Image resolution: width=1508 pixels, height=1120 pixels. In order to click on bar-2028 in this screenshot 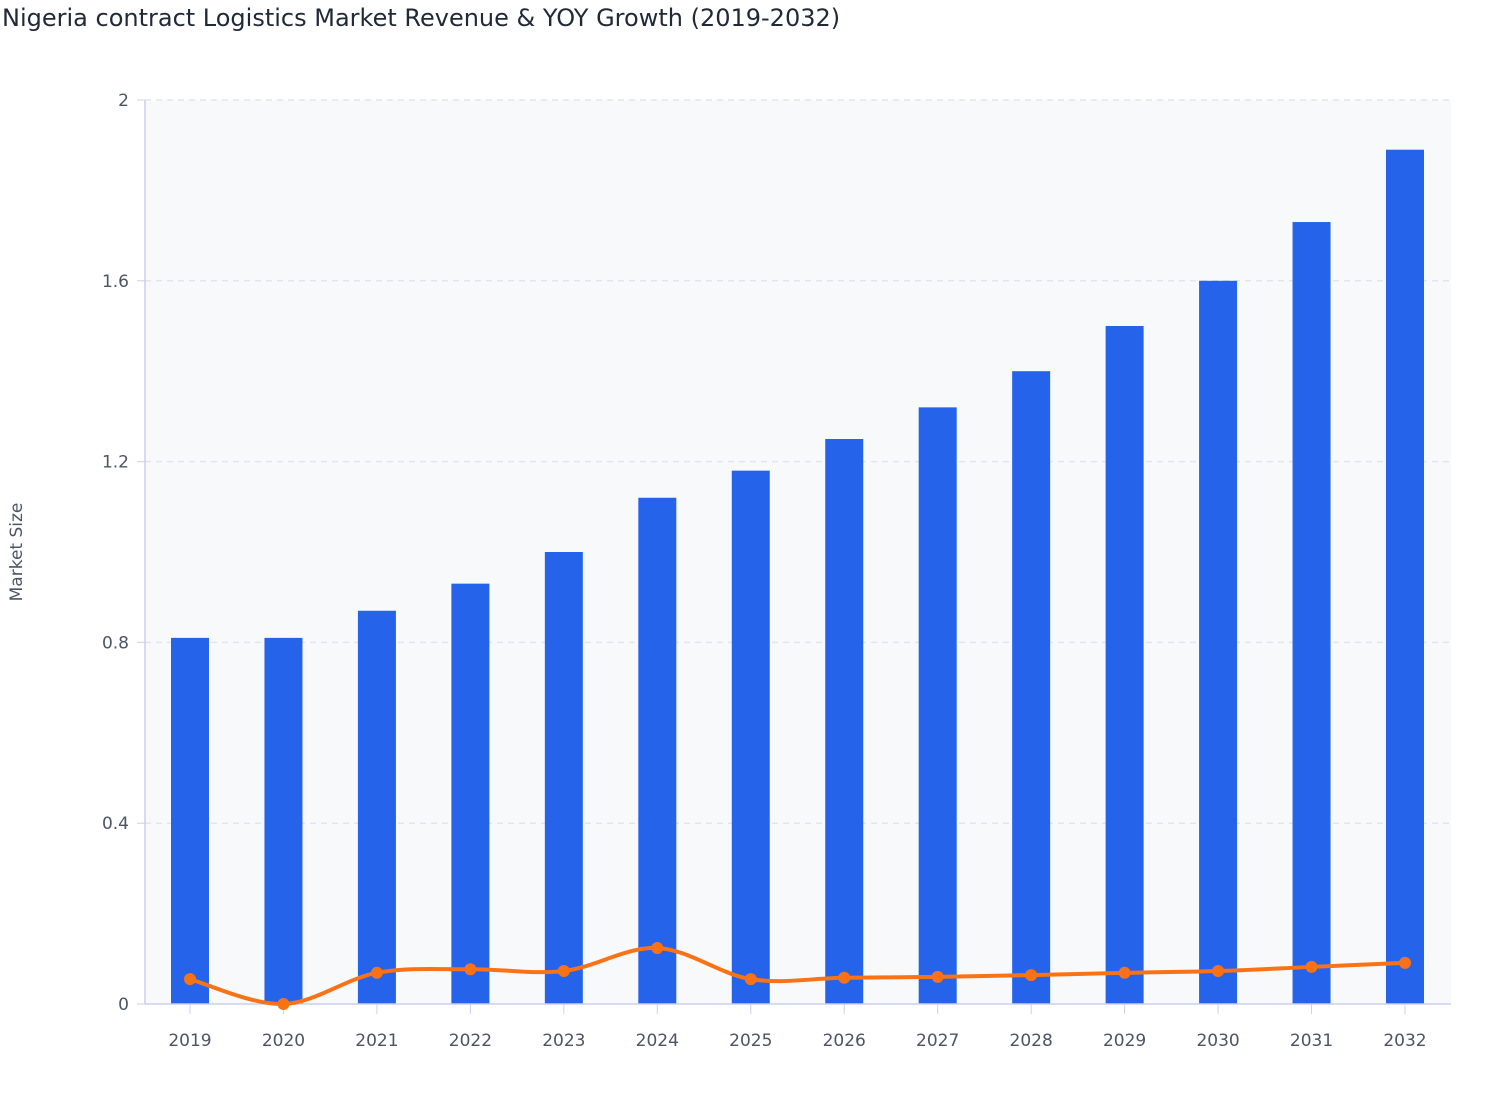, I will do `click(1031, 687)`.